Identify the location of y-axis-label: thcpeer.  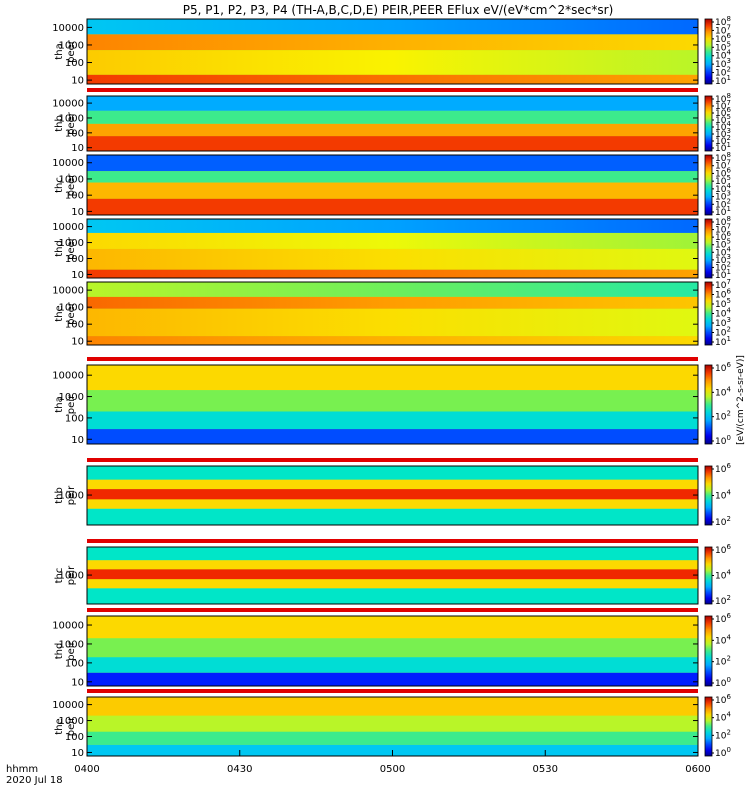
(65, 185).